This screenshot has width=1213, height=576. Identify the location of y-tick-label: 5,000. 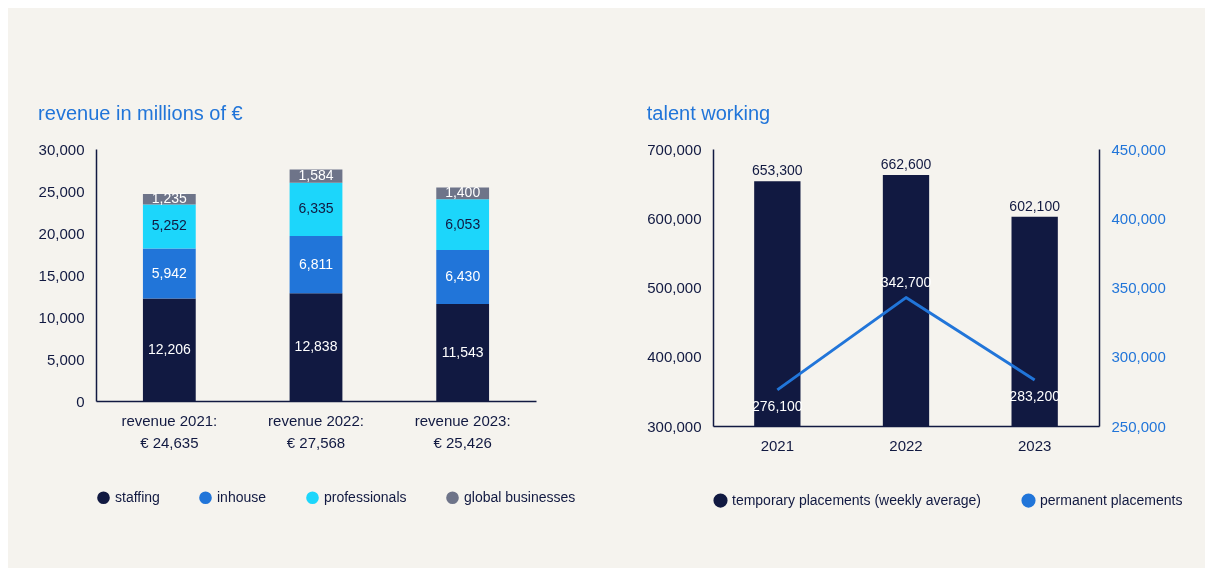
(65, 359).